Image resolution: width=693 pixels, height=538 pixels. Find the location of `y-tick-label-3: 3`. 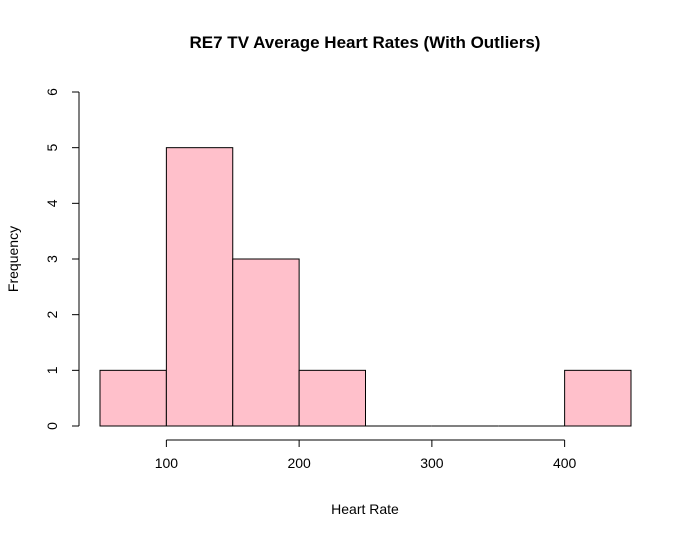

y-tick-label-3: 3 is located at coordinates (52, 259).